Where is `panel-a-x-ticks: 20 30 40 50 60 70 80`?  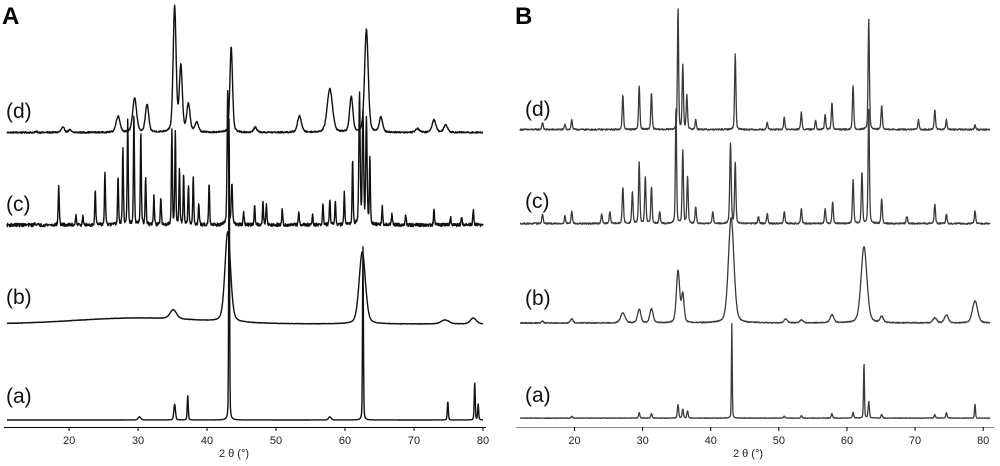
panel-a-x-ticks: 20 30 40 50 60 70 80 is located at coordinates (276, 437).